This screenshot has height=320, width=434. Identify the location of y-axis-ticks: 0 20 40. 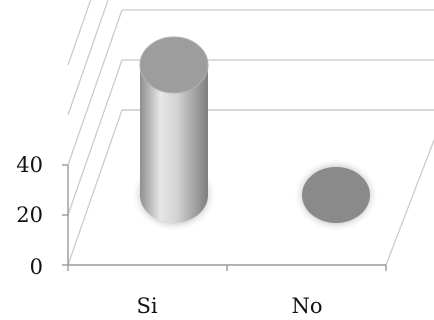
(29, 216).